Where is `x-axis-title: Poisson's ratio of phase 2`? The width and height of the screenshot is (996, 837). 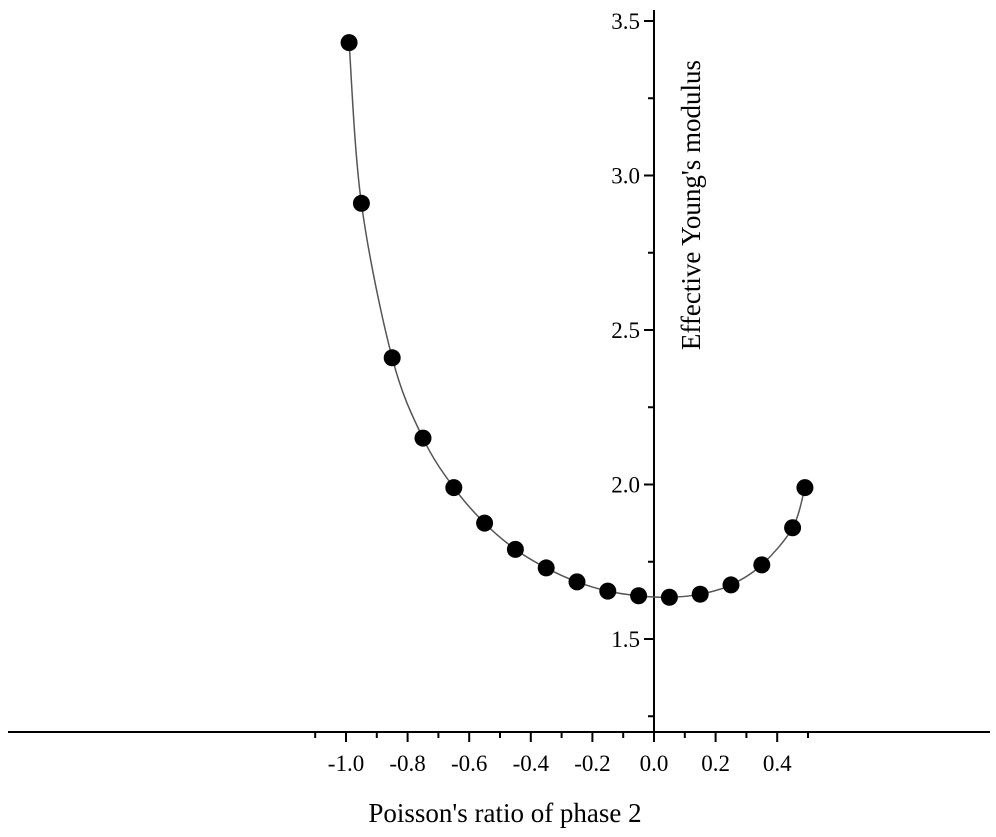
x-axis-title: Poisson's ratio of phase 2 is located at coordinates (504, 813).